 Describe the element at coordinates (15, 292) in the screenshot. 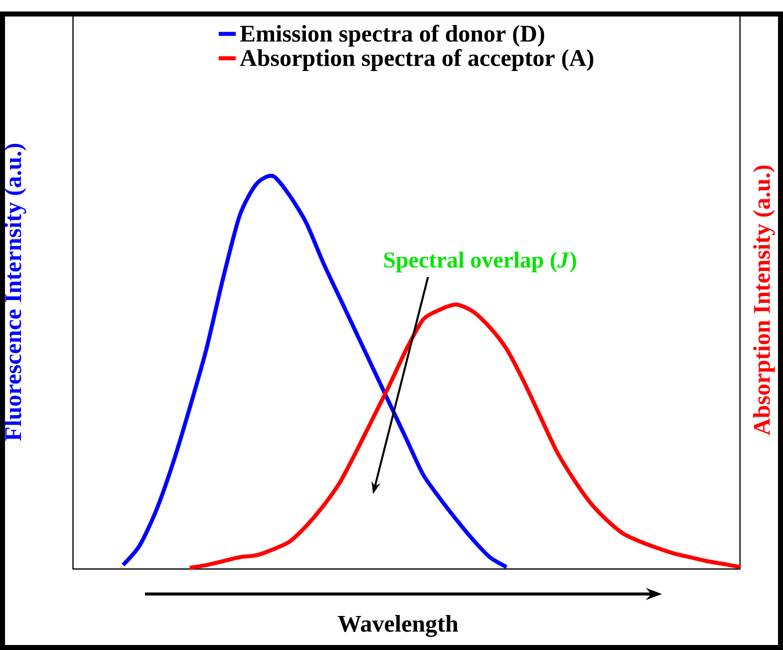

I see `y-axis-title: Fluorescence Internsity (a.u.)` at that location.